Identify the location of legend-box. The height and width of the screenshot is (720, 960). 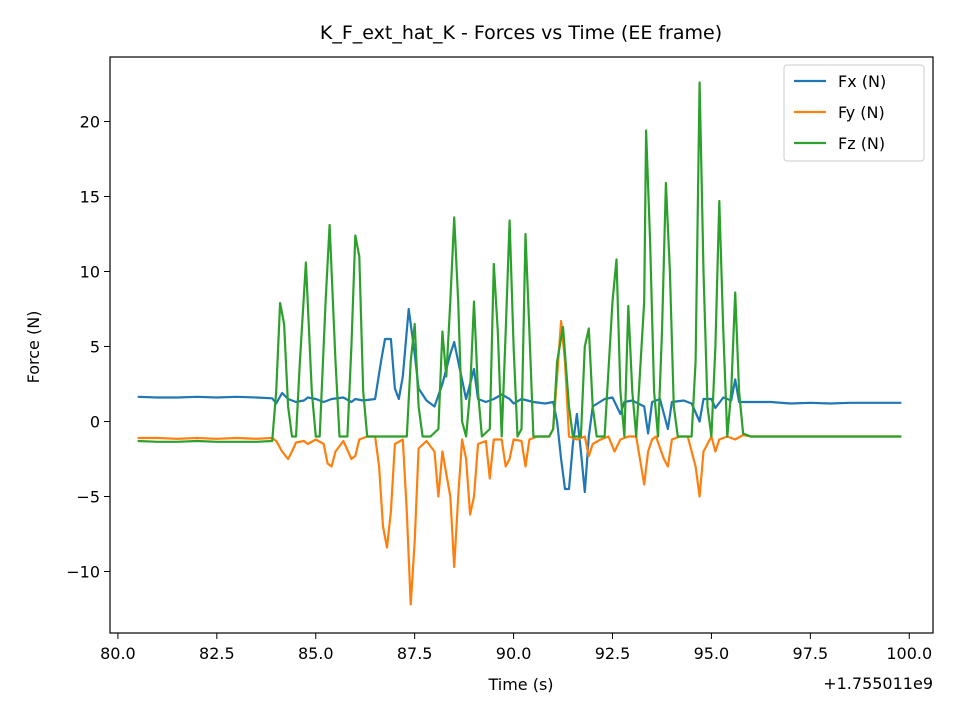
(854, 113).